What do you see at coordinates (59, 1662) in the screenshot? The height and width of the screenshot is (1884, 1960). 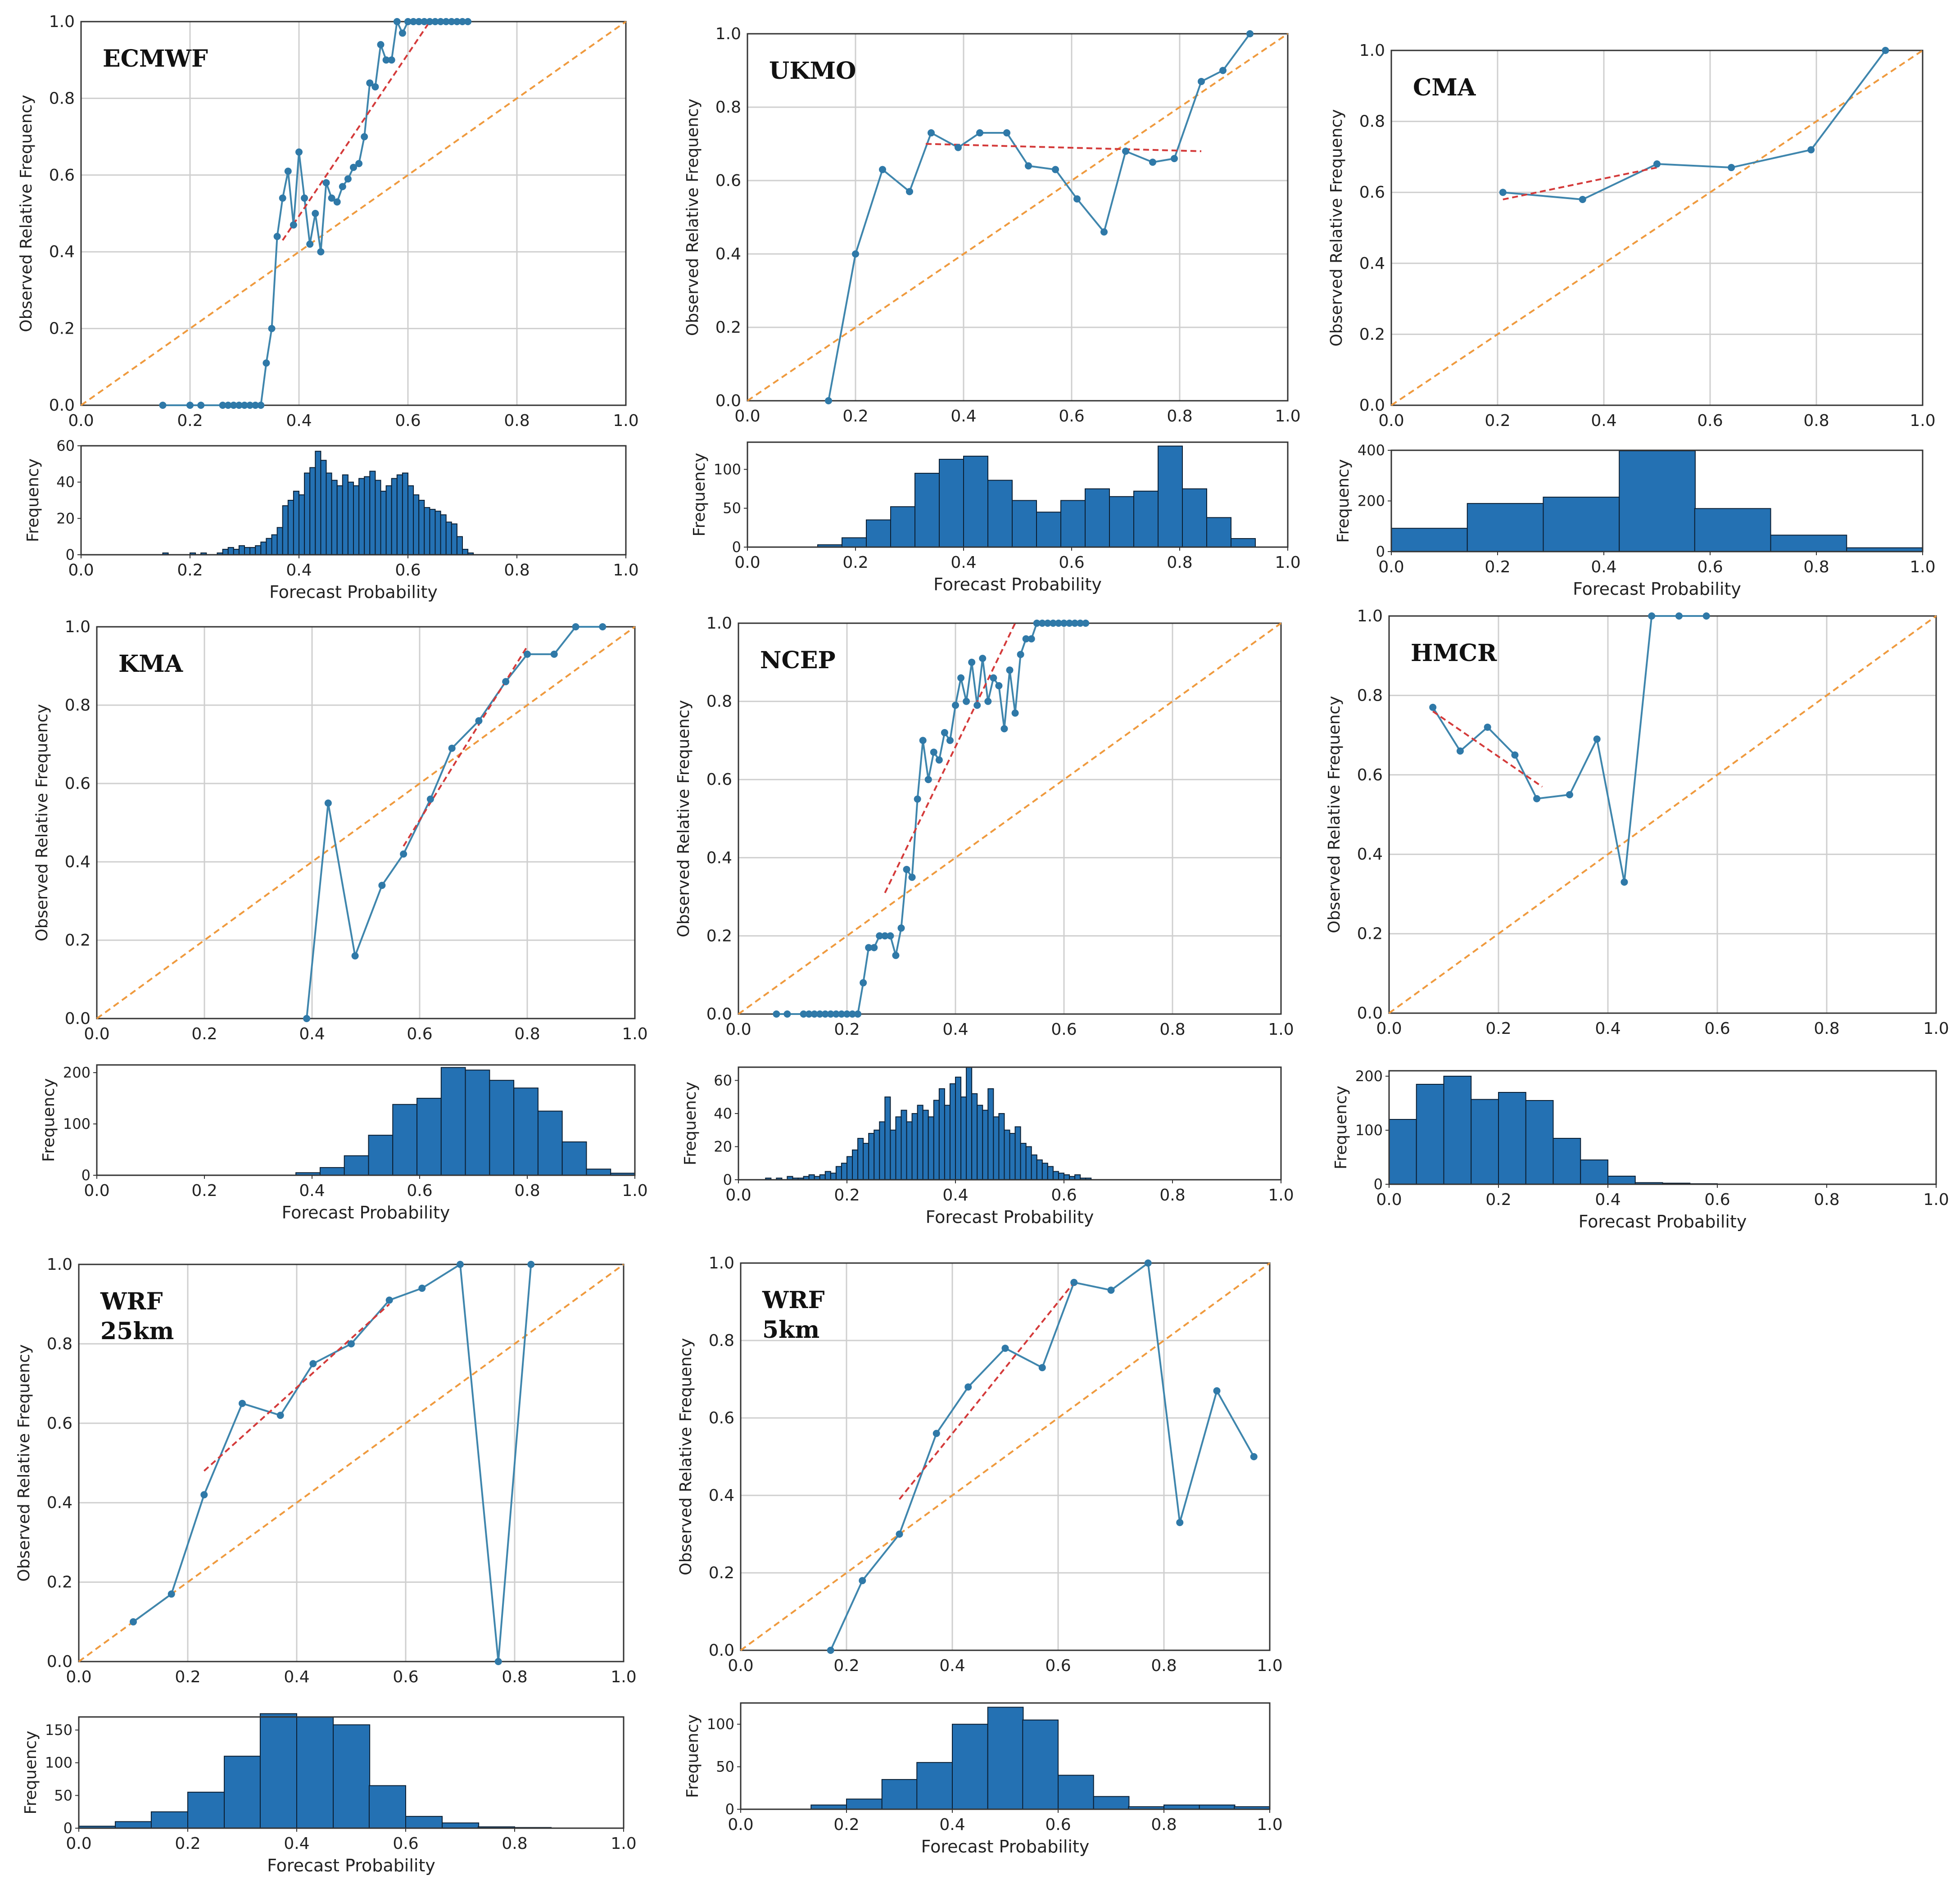 I see `y-tick-label: 0.0` at bounding box center [59, 1662].